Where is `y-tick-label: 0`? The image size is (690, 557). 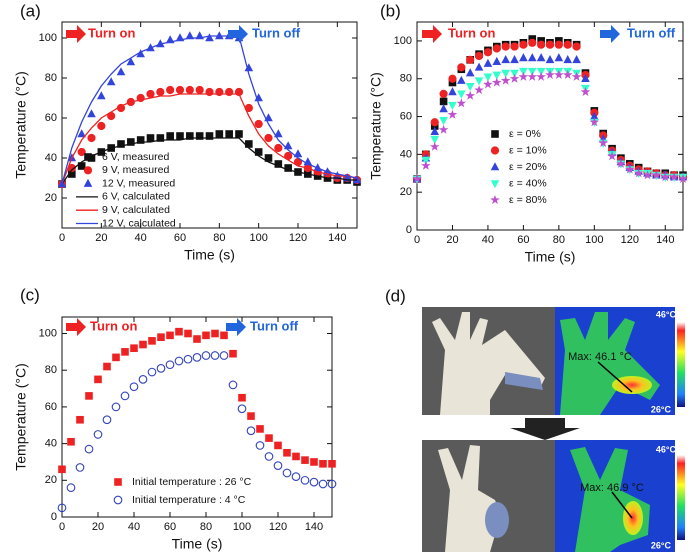
y-tick-label: 0 is located at coordinates (409, 230).